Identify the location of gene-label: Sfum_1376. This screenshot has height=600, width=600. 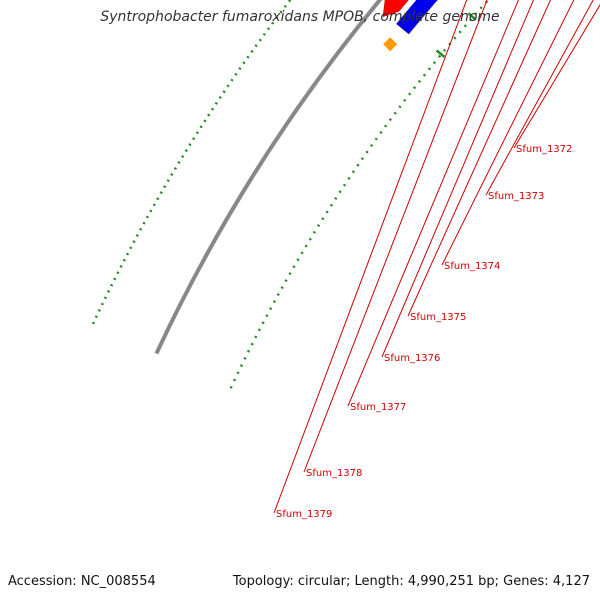
(412, 358).